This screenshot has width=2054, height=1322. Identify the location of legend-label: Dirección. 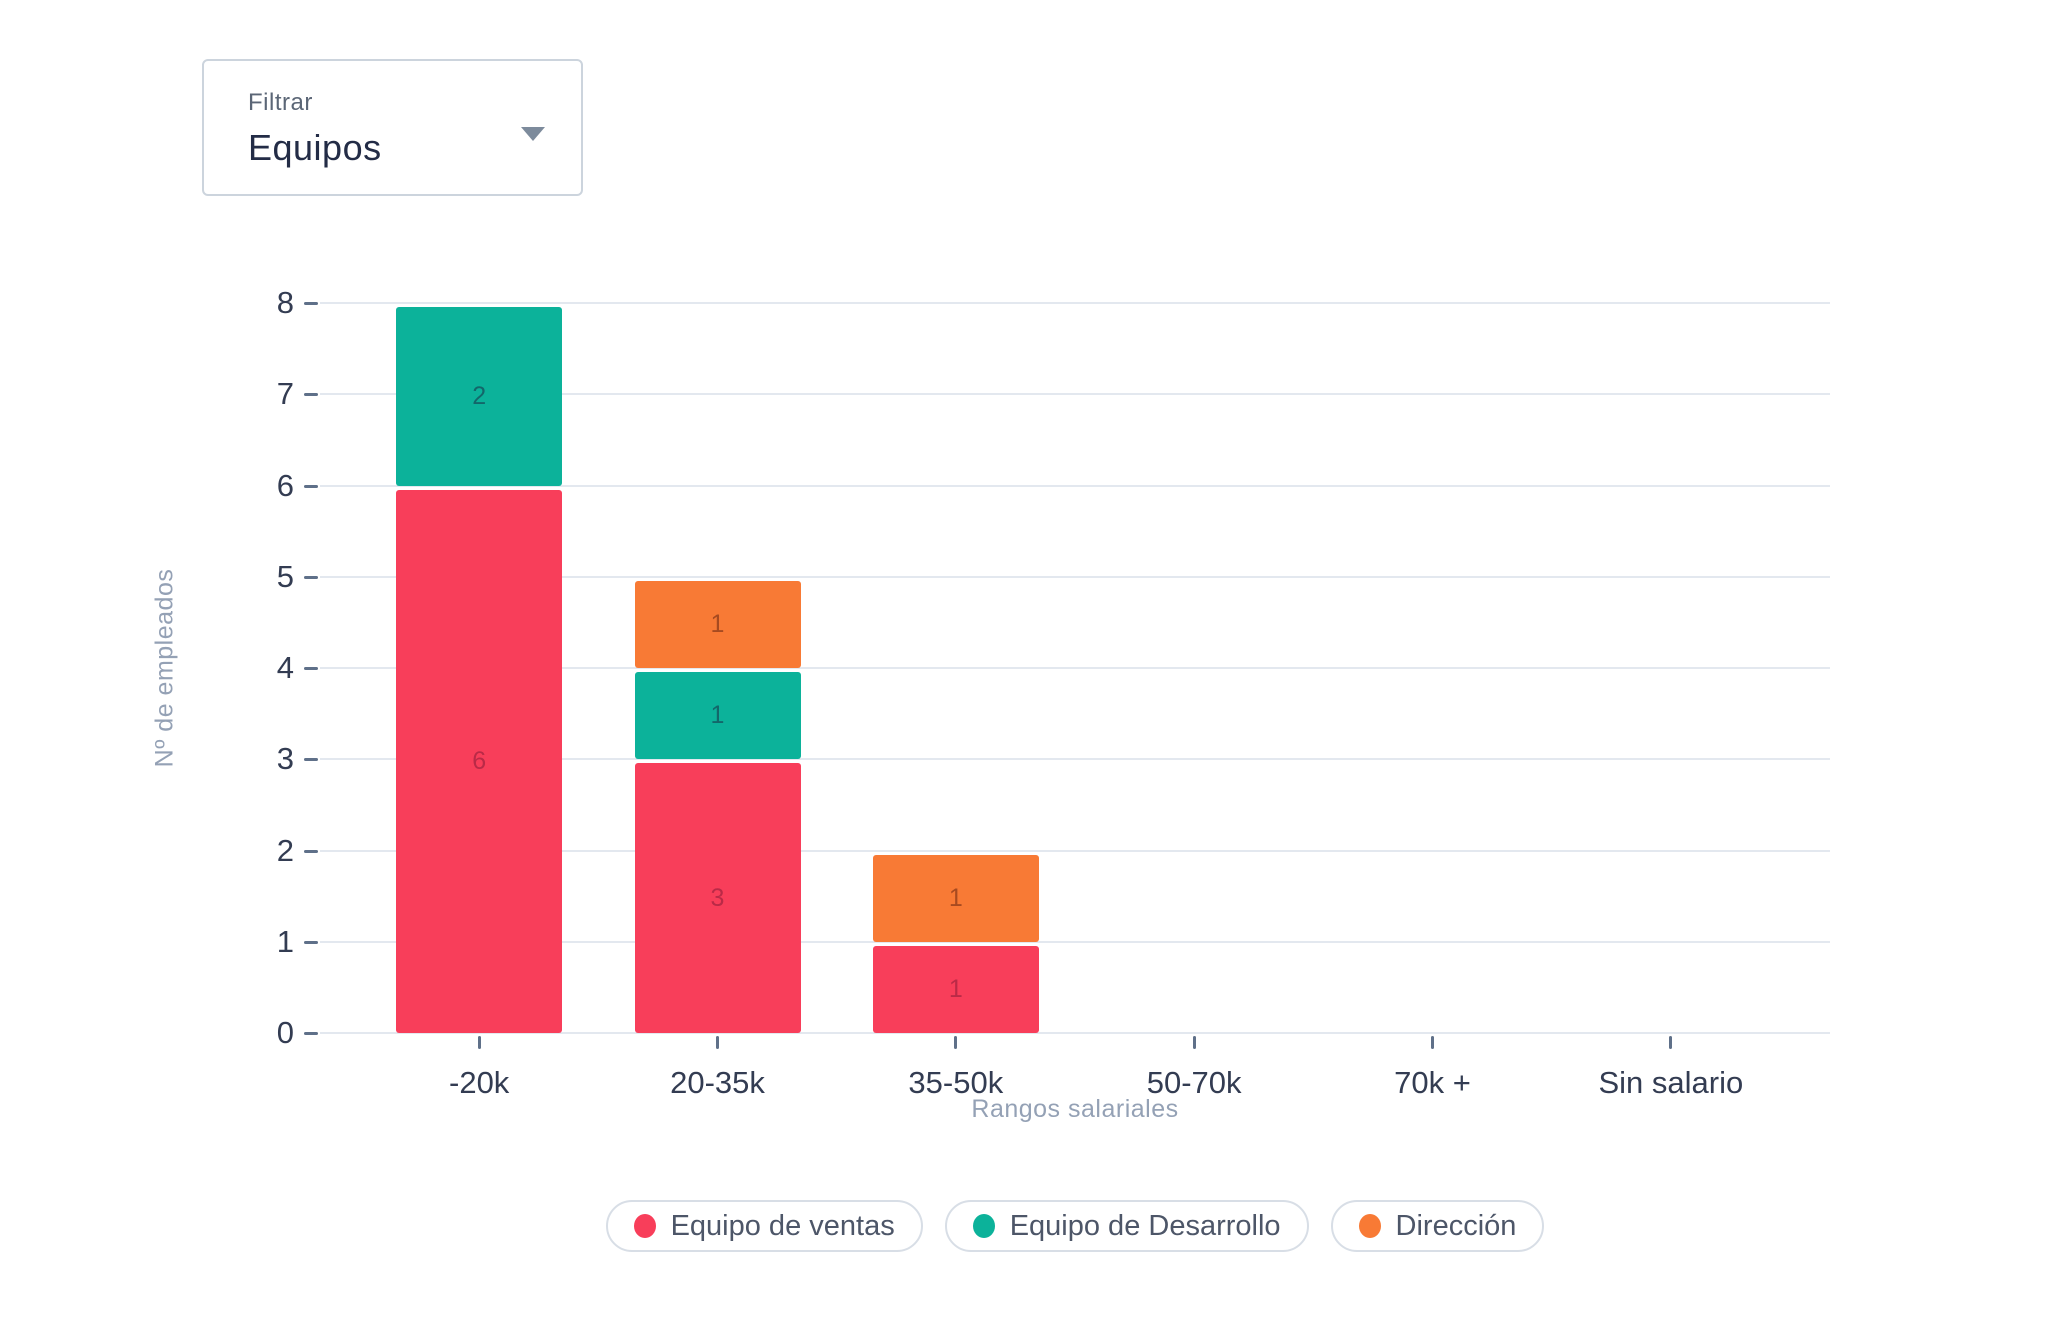
(1456, 1225).